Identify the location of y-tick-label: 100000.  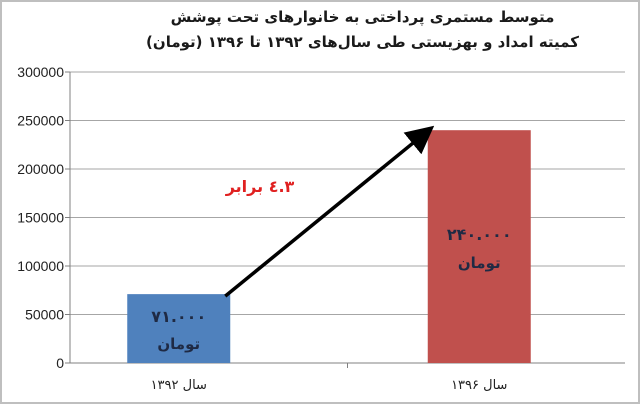
(40, 266).